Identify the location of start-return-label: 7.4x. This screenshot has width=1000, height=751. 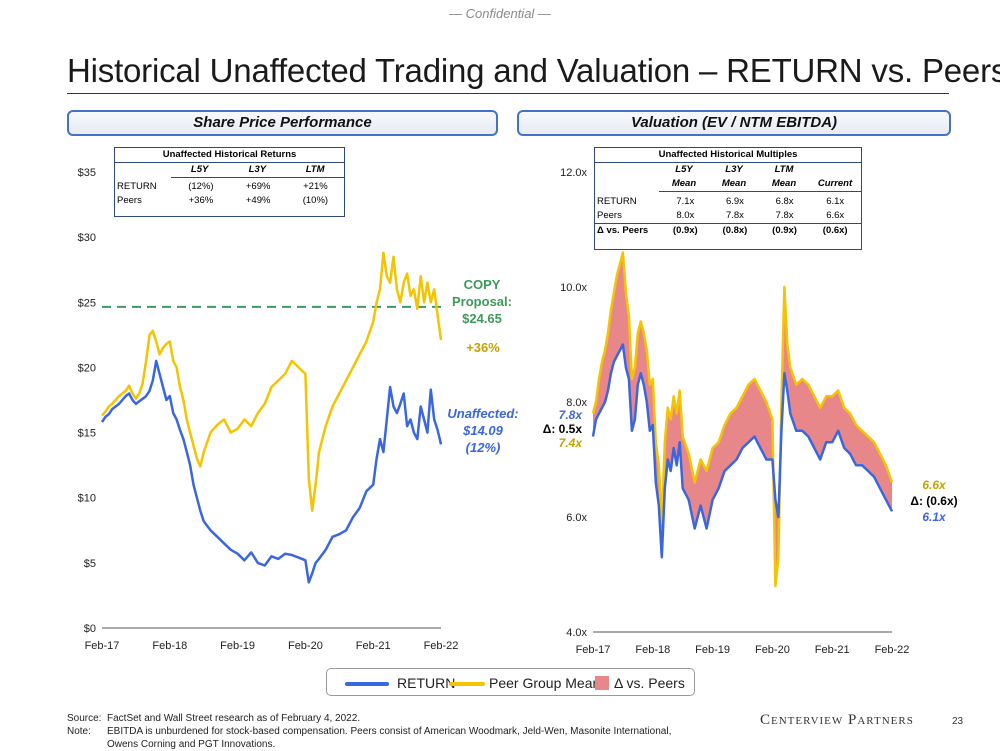
(570, 443).